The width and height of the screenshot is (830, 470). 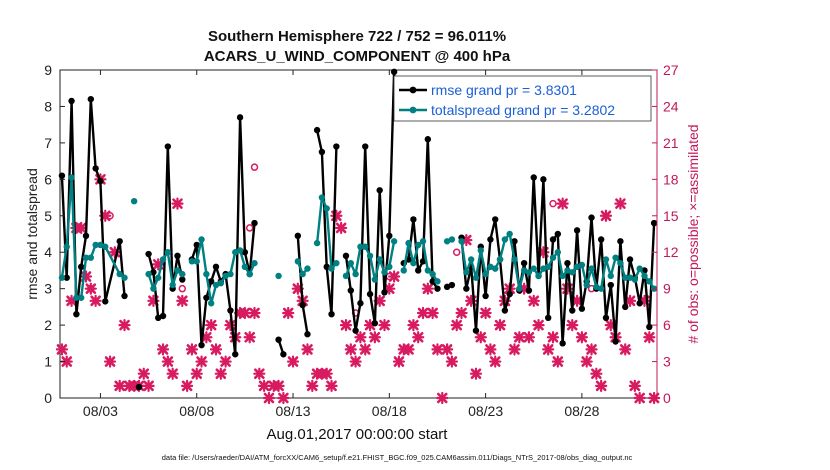 I want to click on x-tick-label: 08/18, so click(x=389, y=411).